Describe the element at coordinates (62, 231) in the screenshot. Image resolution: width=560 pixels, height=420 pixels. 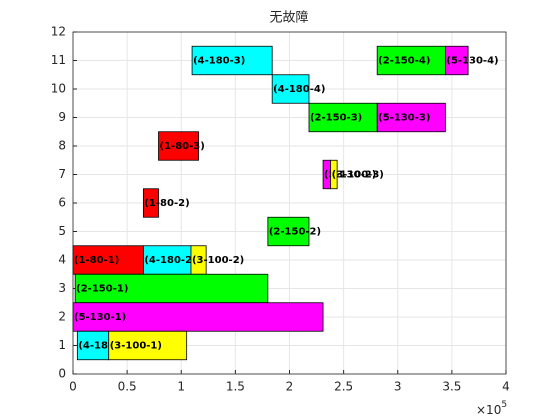
I see `y-tick-label: 5` at that location.